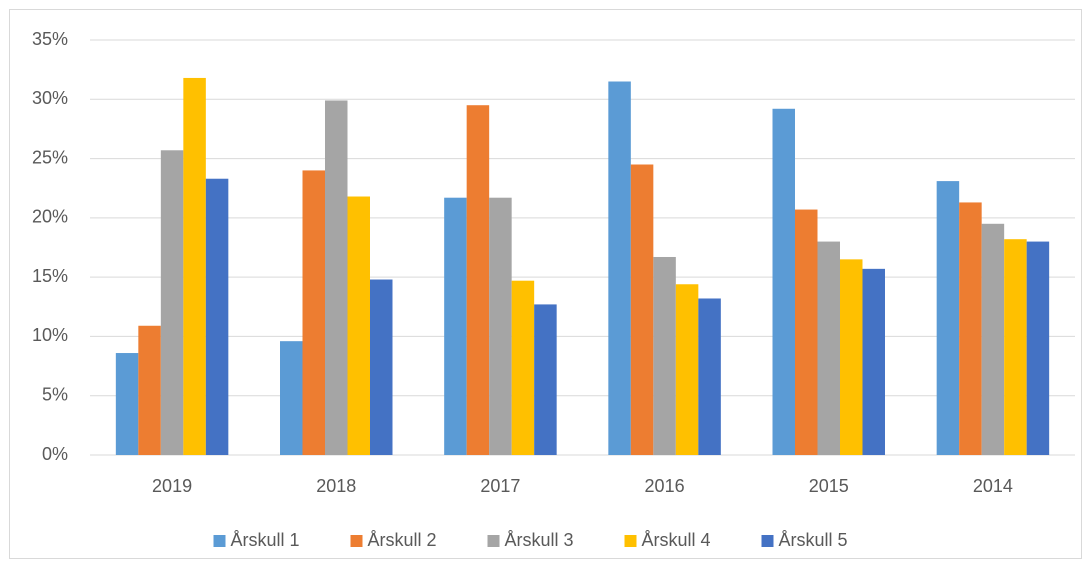 Image resolution: width=1092 pixels, height=574 pixels. What do you see at coordinates (539, 540) in the screenshot?
I see `legend-label: Årskull 3` at bounding box center [539, 540].